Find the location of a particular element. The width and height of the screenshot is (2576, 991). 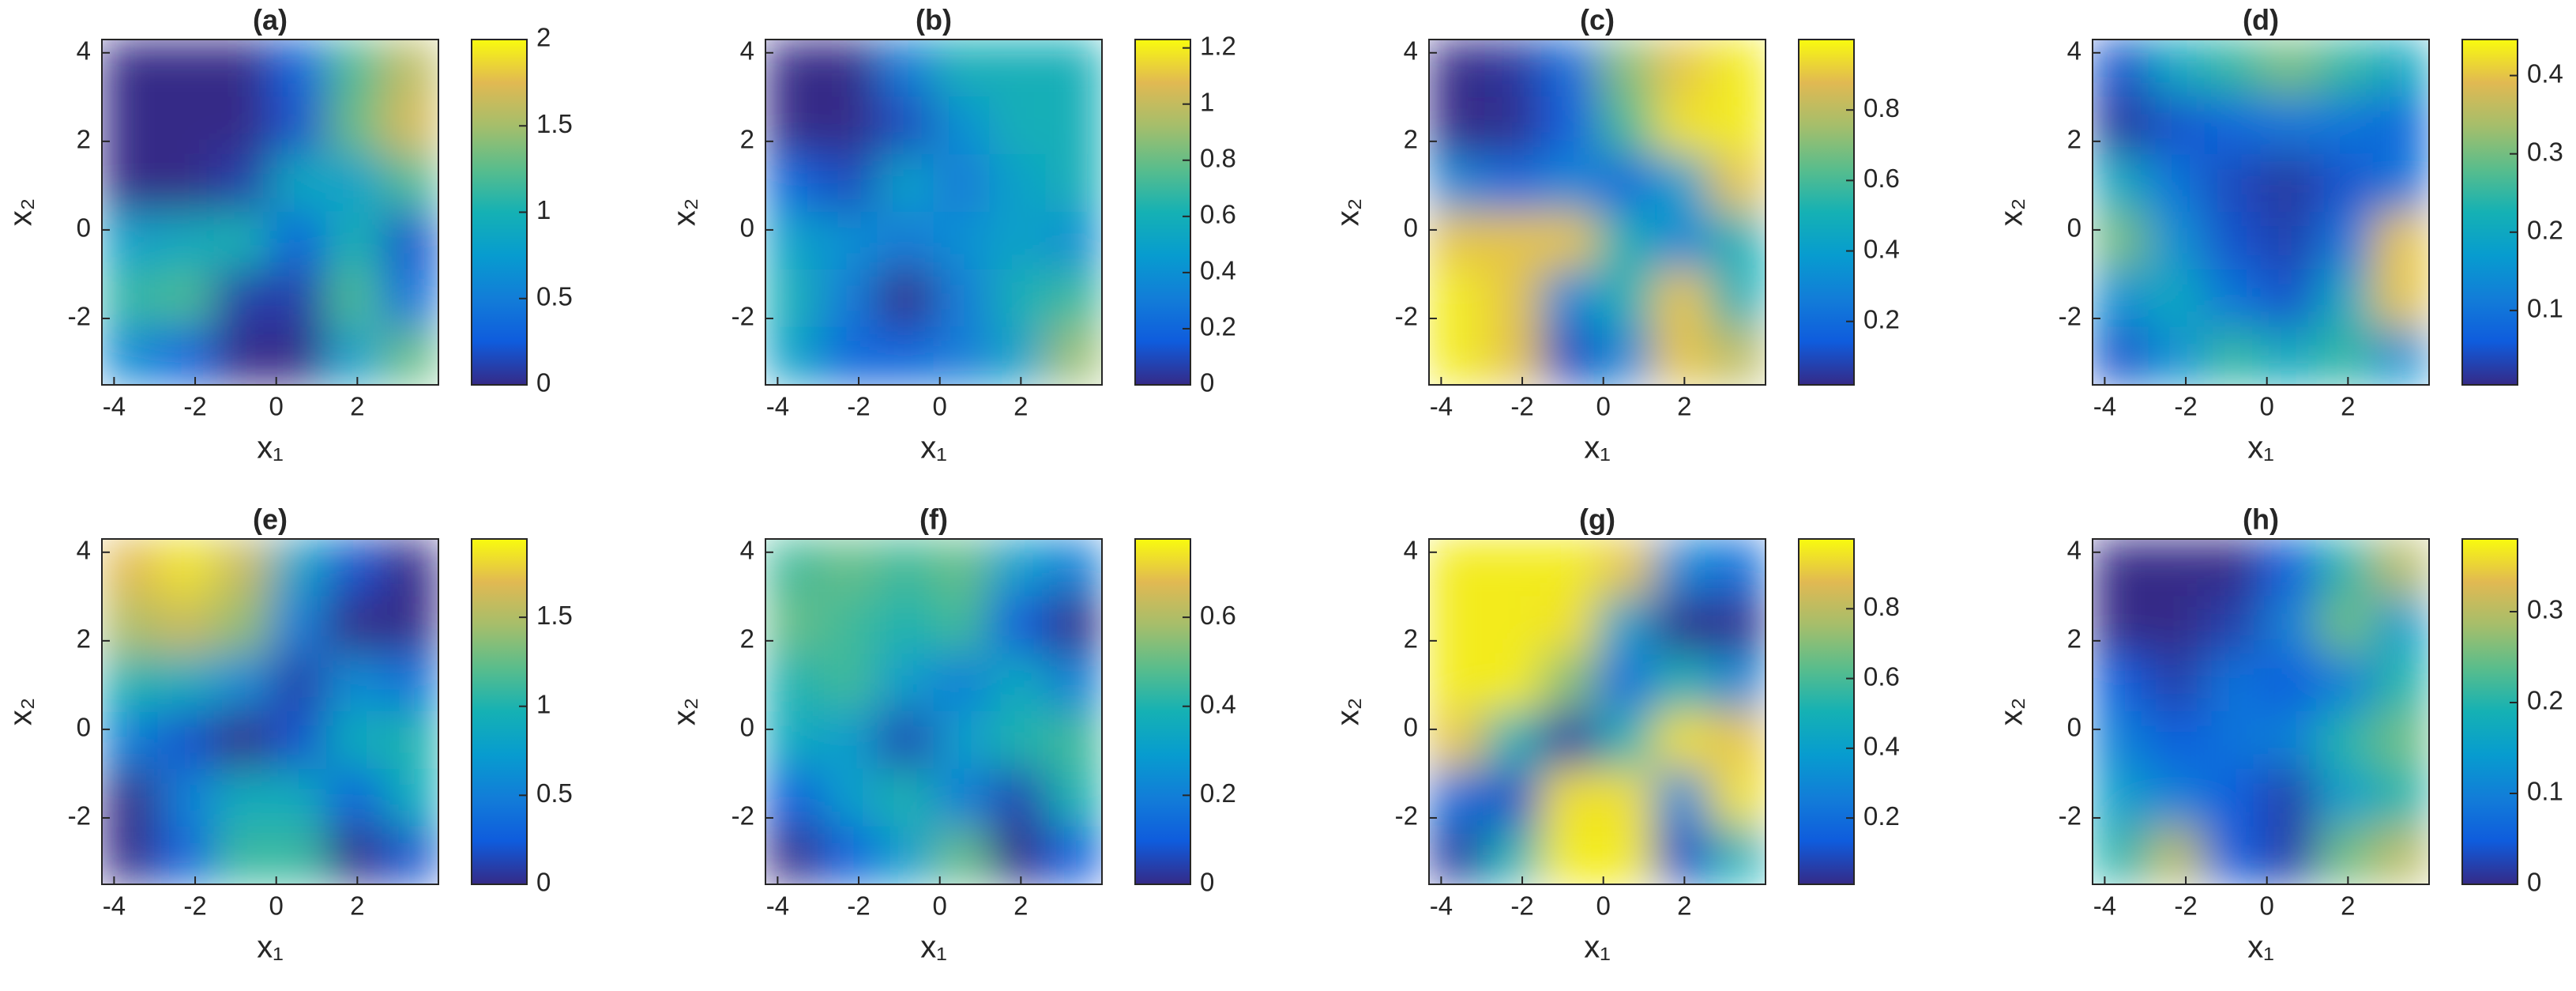

x-tick-label: 0 is located at coordinates (940, 906).